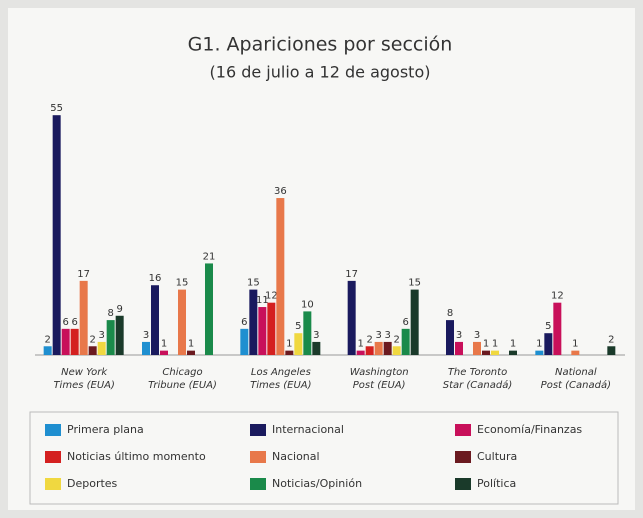  What do you see at coordinates (478, 379) in the screenshot?
I see `x-tick-label: The Toronto Star (Canadá)` at bounding box center [478, 379].